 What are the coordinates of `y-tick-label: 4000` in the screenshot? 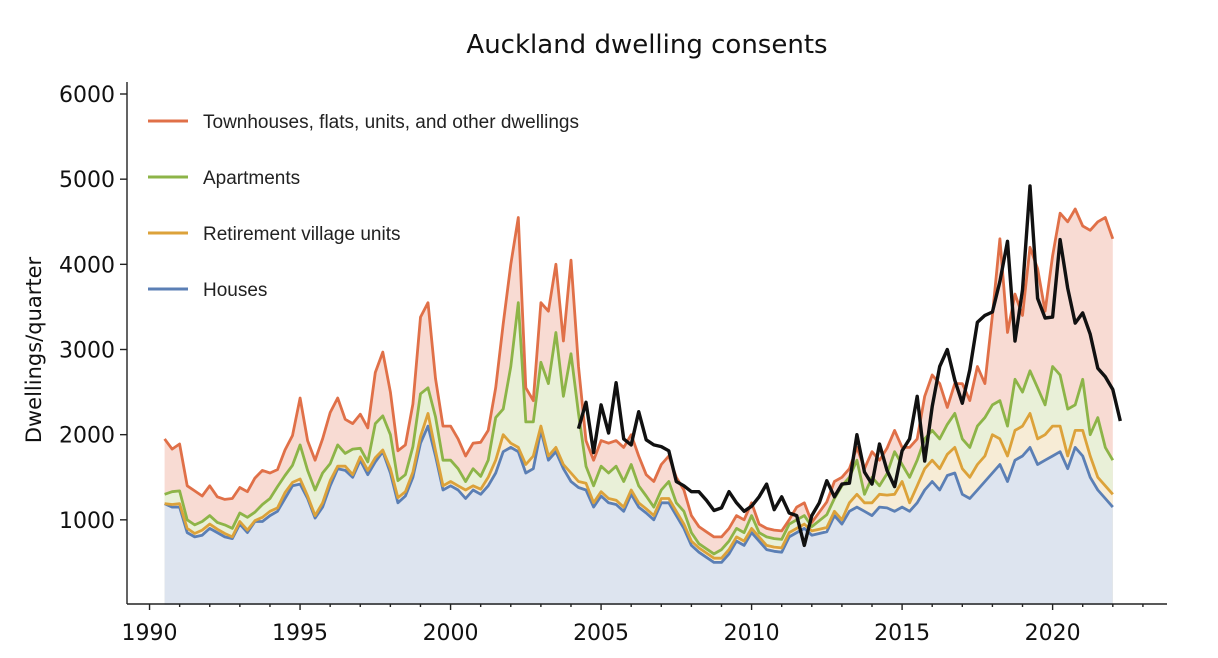 It's located at (87, 265).